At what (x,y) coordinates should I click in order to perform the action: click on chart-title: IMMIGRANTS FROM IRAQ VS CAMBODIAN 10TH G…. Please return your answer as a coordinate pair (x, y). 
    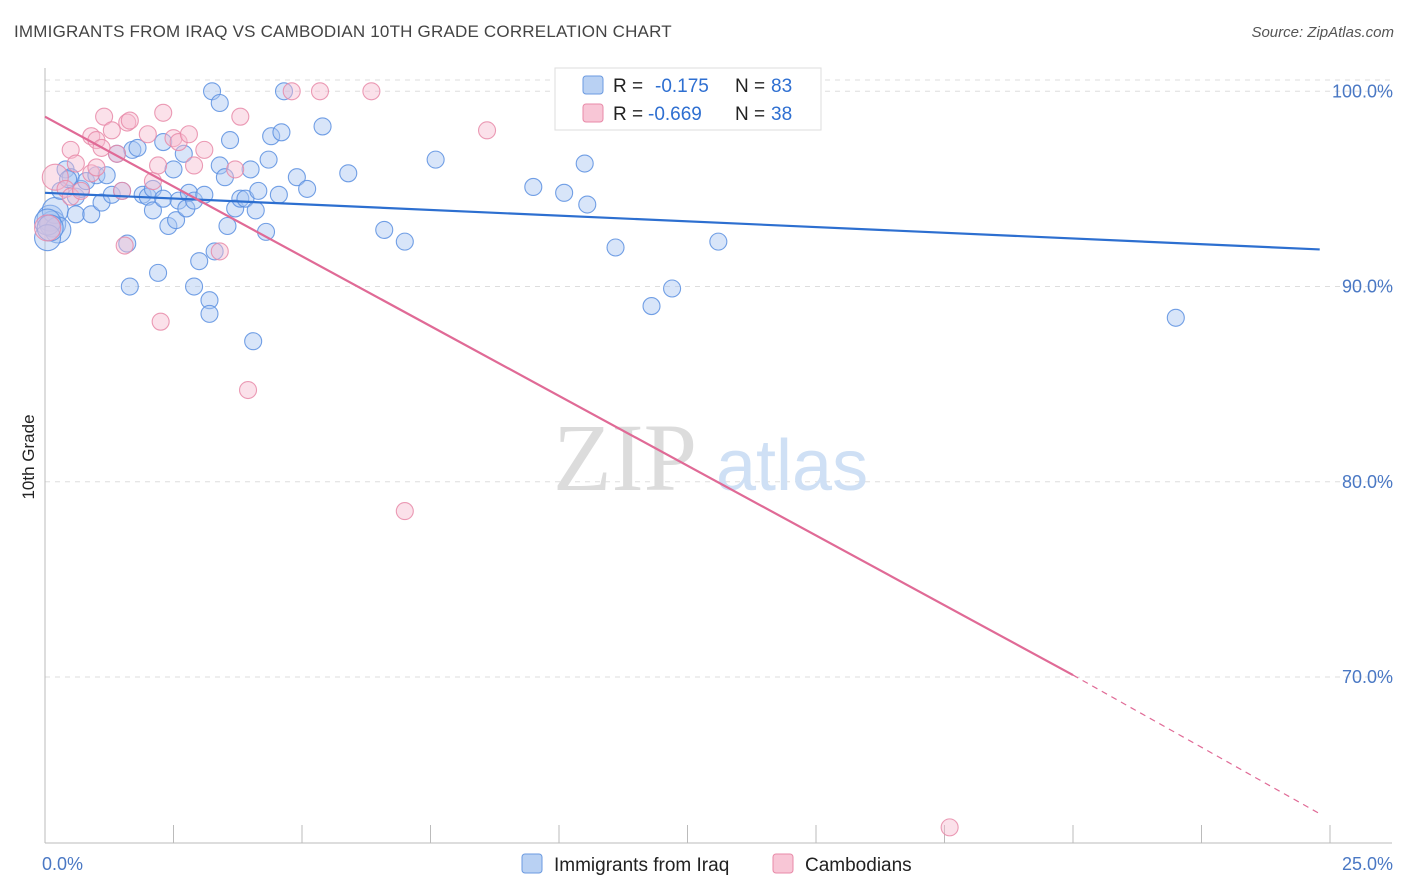
    Looking at the image, I should click on (343, 31).